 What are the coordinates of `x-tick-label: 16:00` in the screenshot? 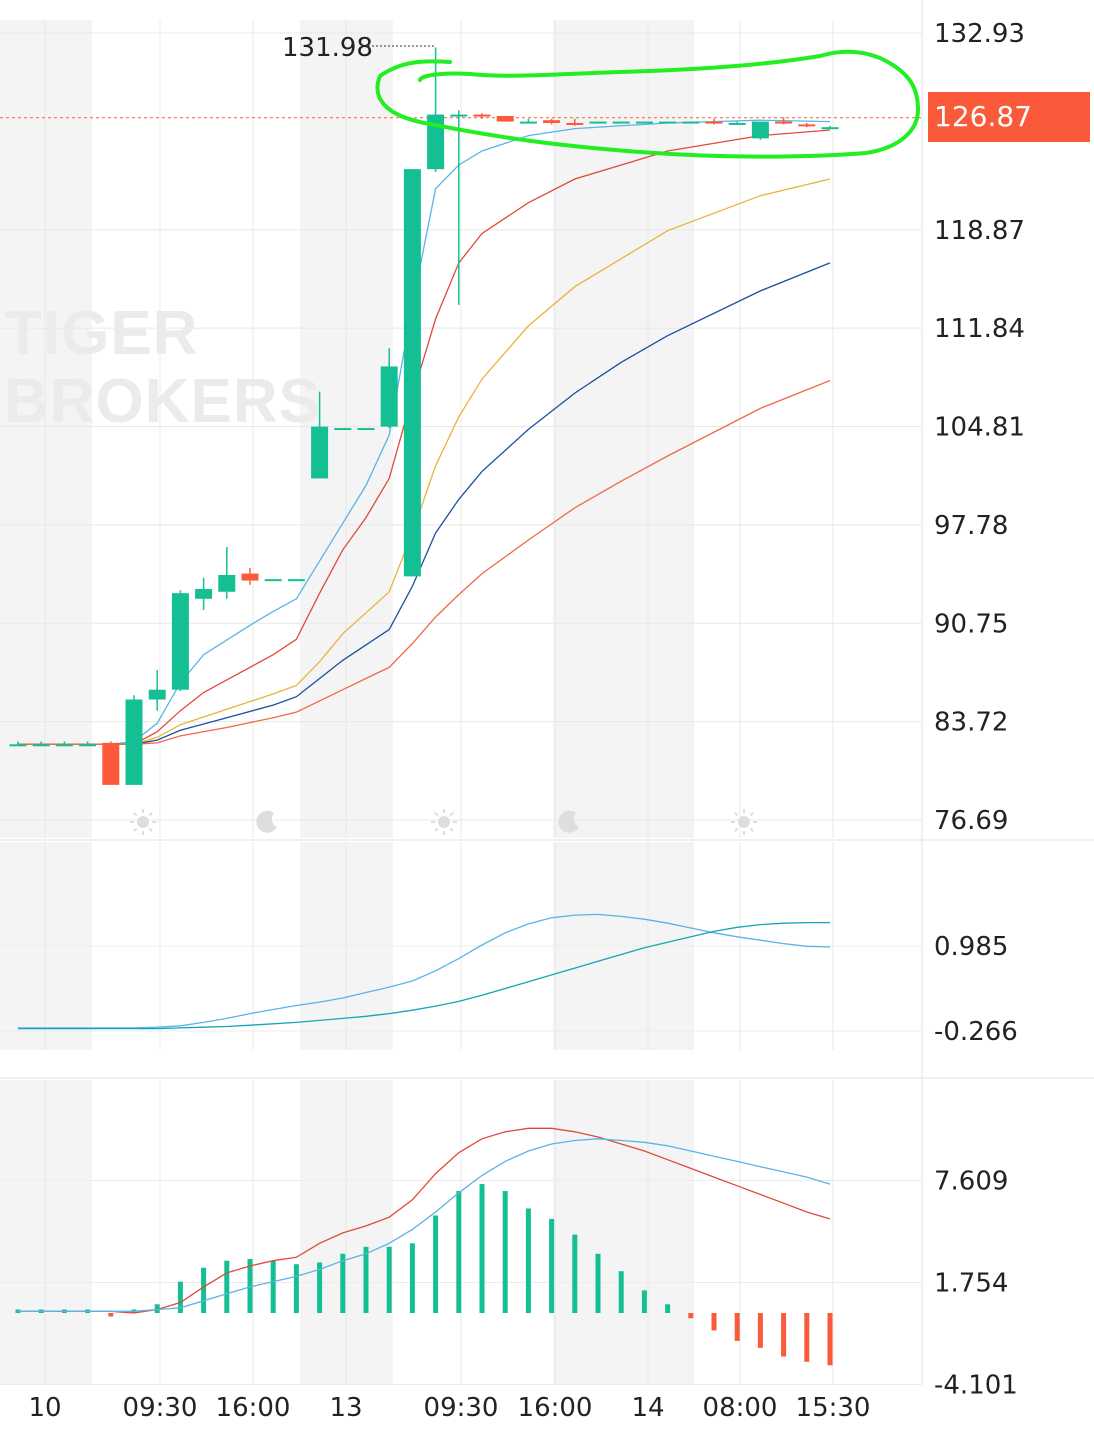 It's located at (555, 1408).